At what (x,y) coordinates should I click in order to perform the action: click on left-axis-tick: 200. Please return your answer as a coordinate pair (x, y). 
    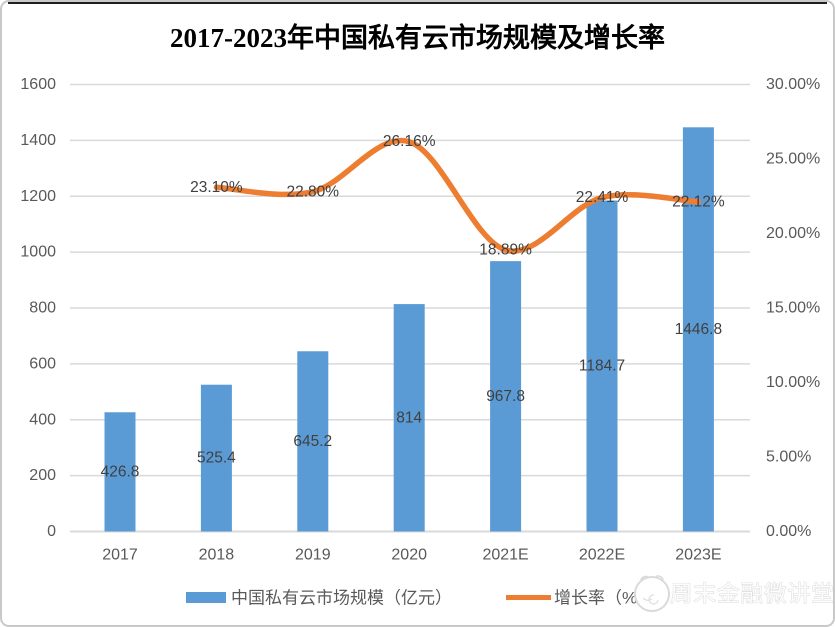
    Looking at the image, I should click on (42, 475).